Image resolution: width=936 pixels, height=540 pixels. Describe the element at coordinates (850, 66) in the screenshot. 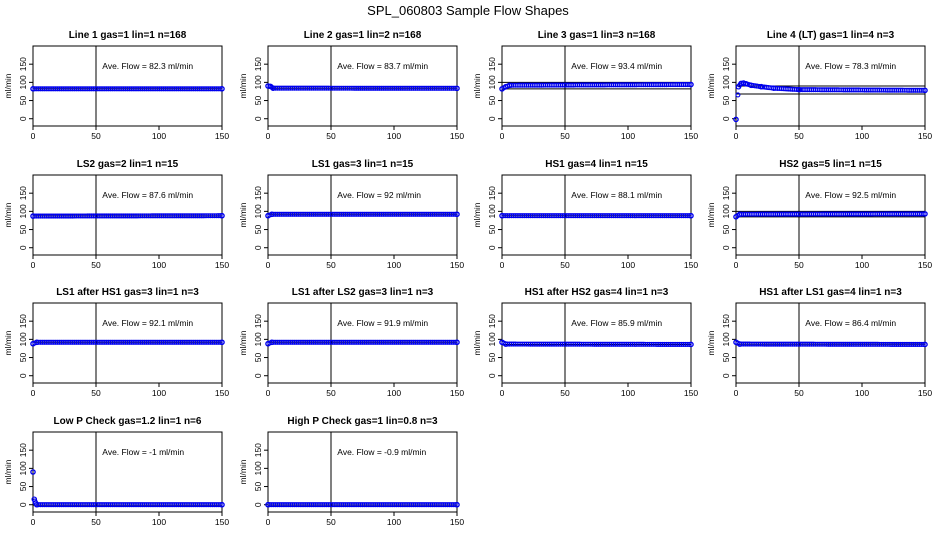

I see `ave-flow-annotation: Ave. Flow = 78.3 ml/min` at that location.